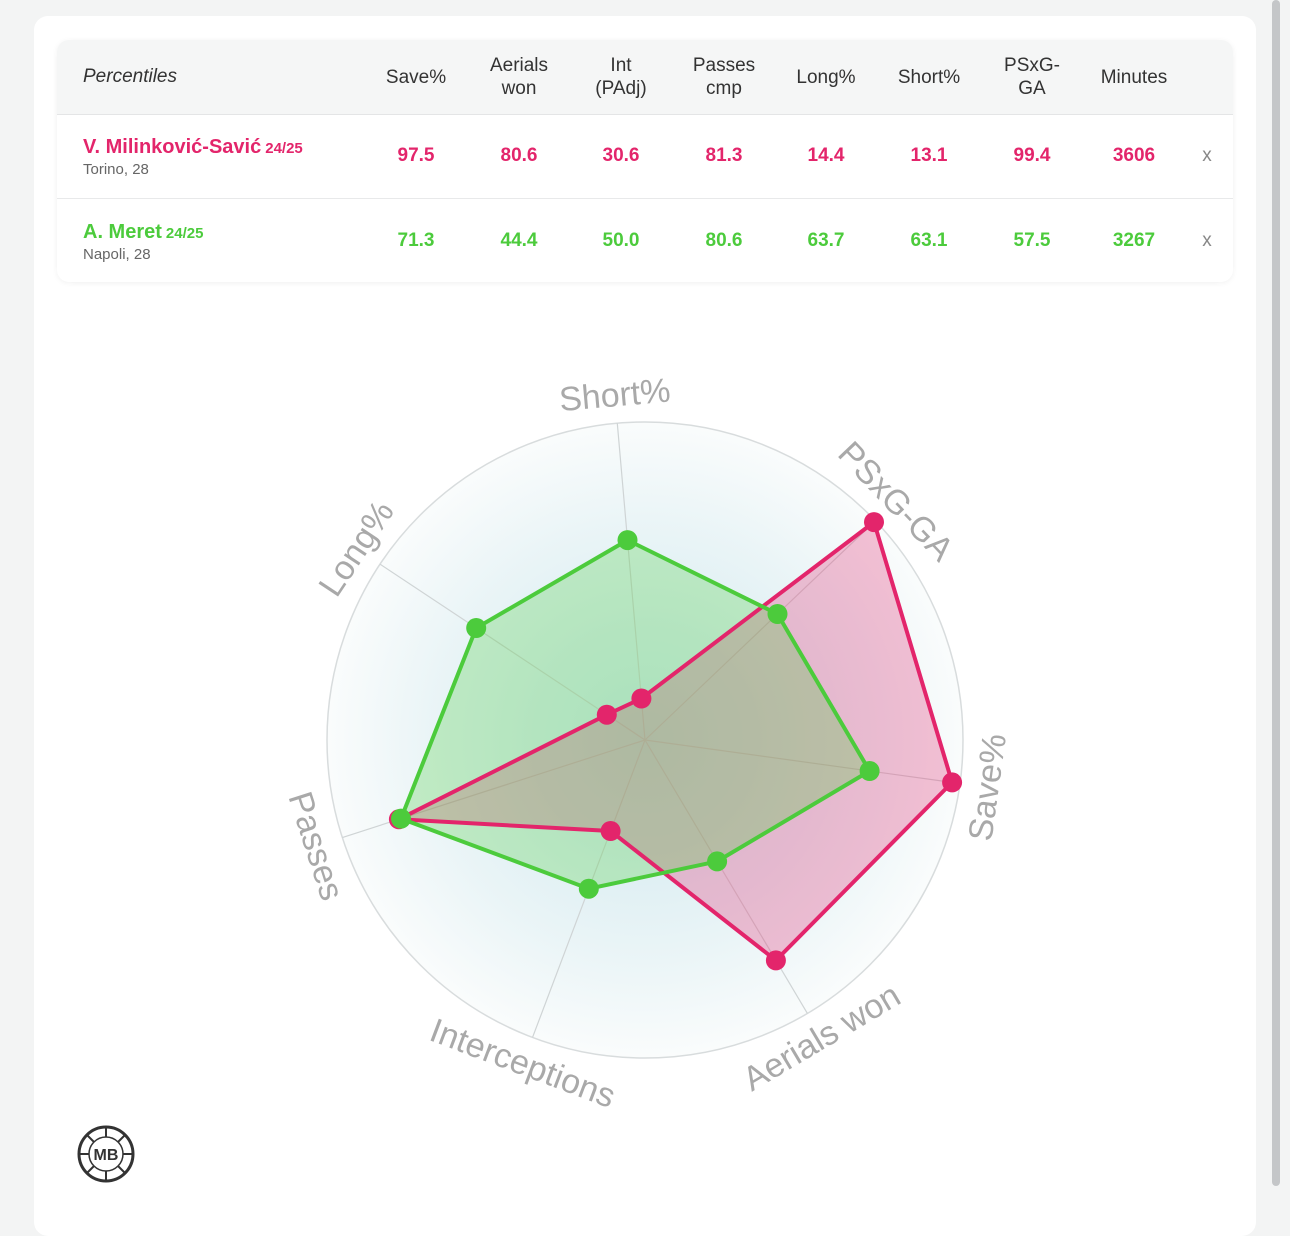 The width and height of the screenshot is (1290, 1236). I want to click on mb-logo: MB, so click(106, 1154).